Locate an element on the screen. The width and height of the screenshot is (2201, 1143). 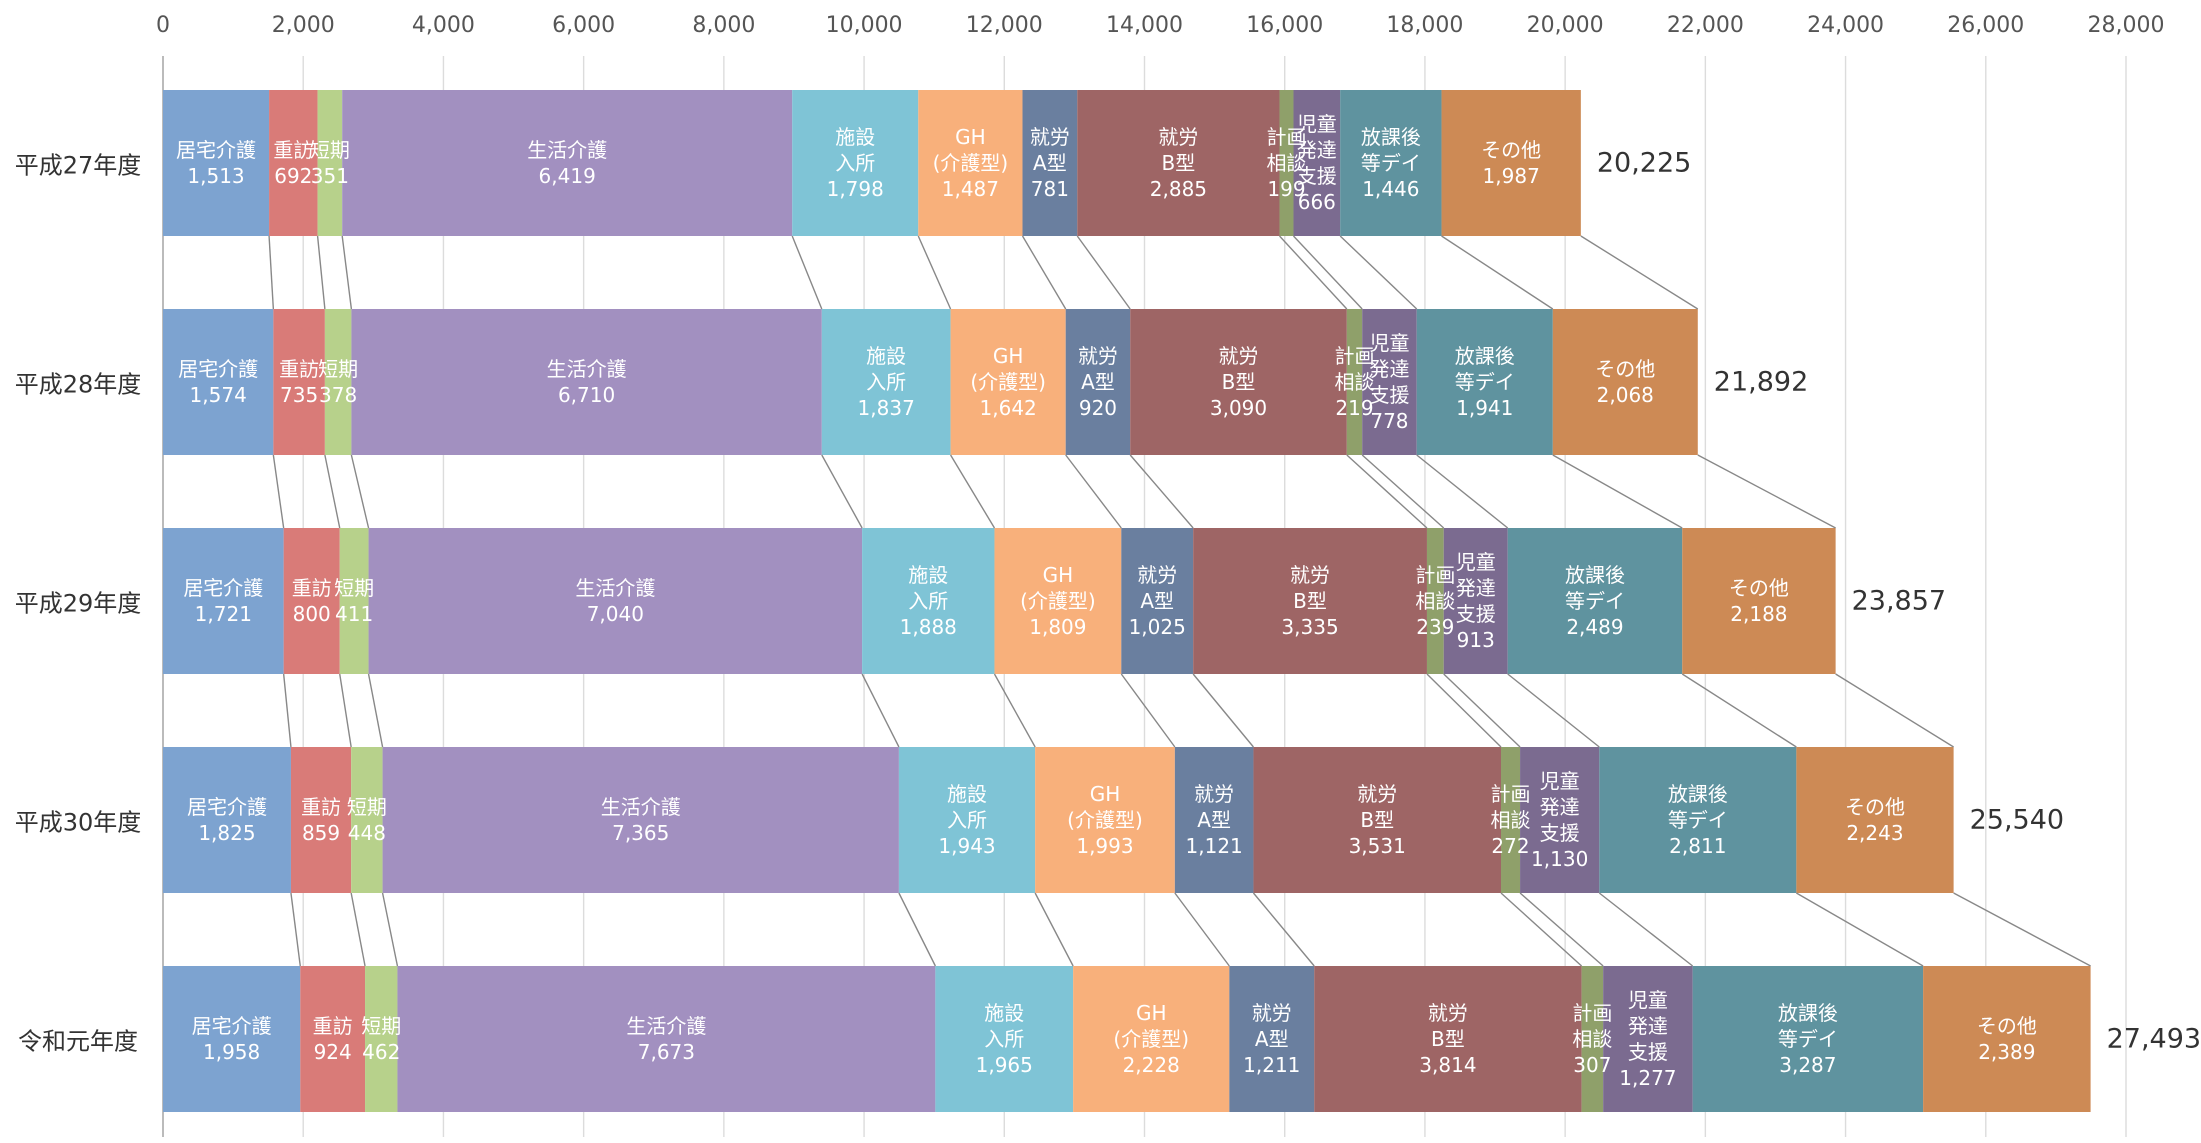
y-tick-label: 令和元年度 is located at coordinates (78, 1041).